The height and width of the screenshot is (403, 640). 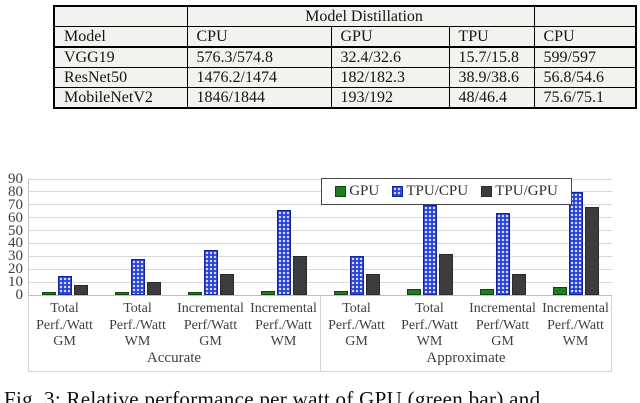 What do you see at coordinates (15, 179) in the screenshot?
I see `y-tick-label: 90` at bounding box center [15, 179].